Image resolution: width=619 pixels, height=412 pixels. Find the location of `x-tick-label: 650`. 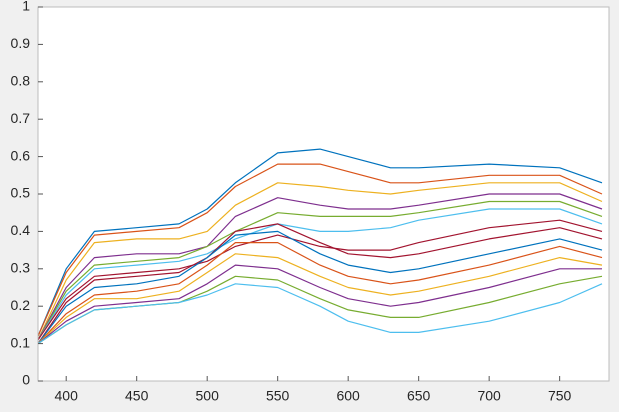

x-tick-label: 650 is located at coordinates (419, 396).